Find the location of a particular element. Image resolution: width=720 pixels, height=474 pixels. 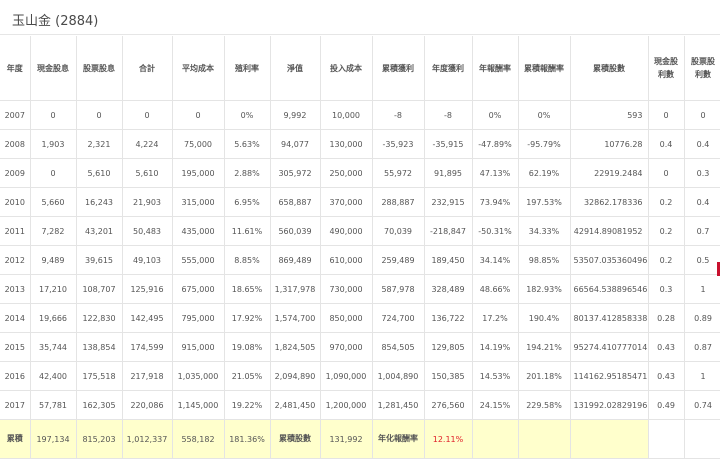

table-cell: 0.5 is located at coordinates (702, 260).